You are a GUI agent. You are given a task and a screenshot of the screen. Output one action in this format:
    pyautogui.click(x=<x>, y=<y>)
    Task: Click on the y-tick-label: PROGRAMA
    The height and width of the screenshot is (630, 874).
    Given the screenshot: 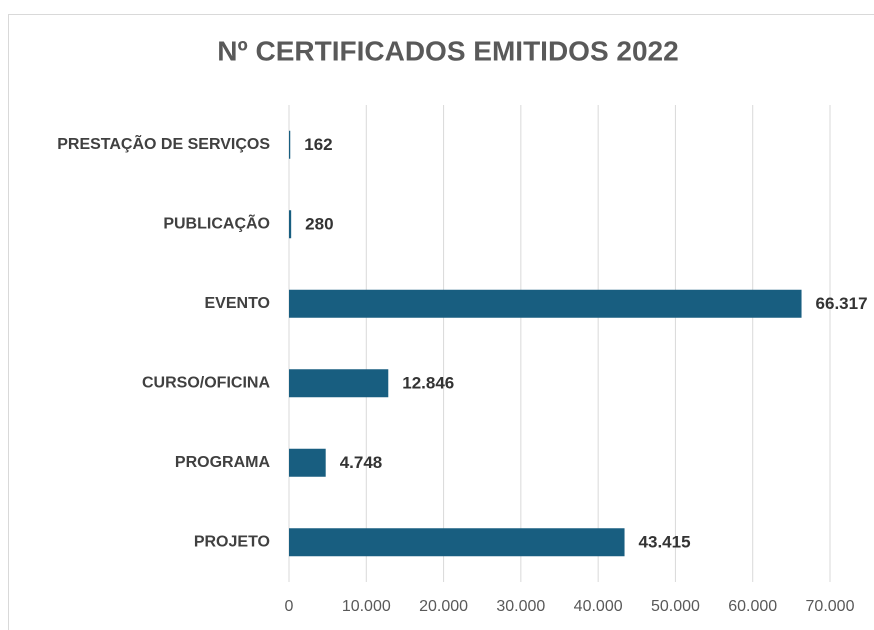 What is the action you would take?
    pyautogui.click(x=223, y=462)
    